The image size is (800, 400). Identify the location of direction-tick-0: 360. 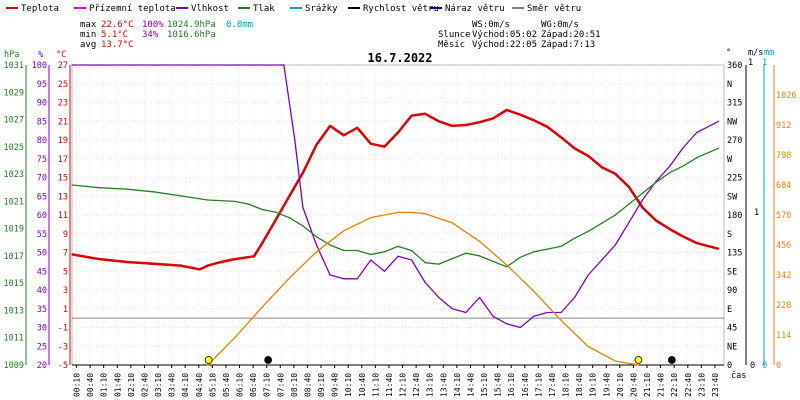
(734, 66).